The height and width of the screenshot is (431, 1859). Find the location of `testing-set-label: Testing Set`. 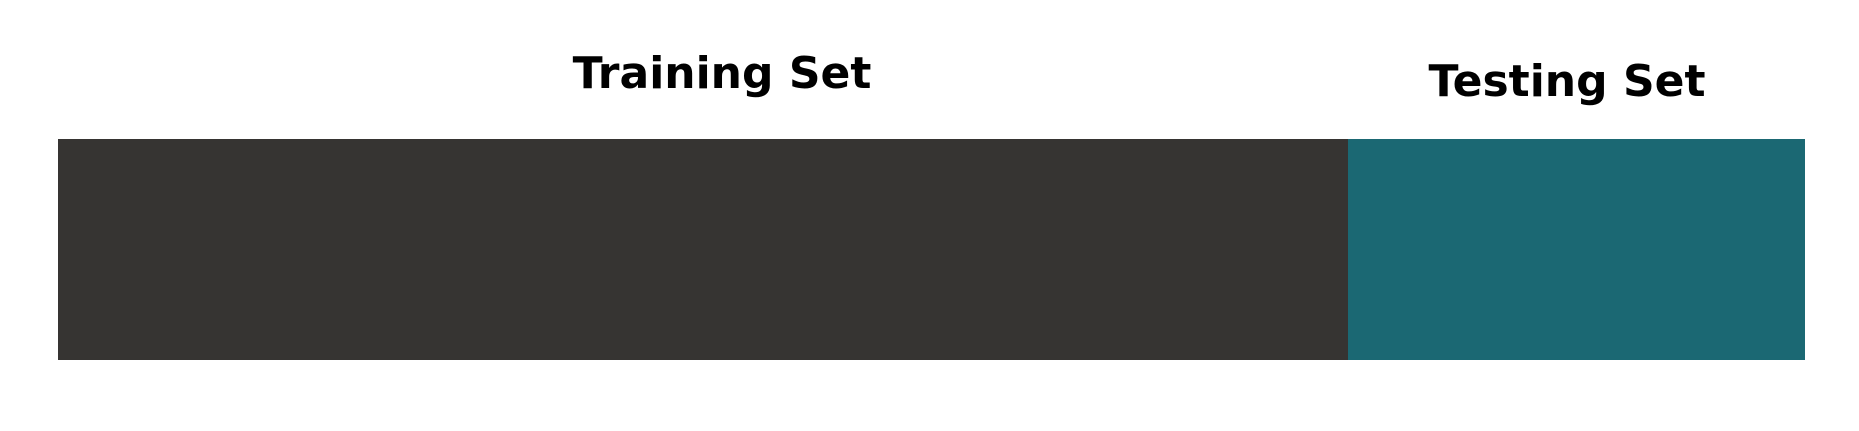

testing-set-label: Testing Set is located at coordinates (1567, 81).